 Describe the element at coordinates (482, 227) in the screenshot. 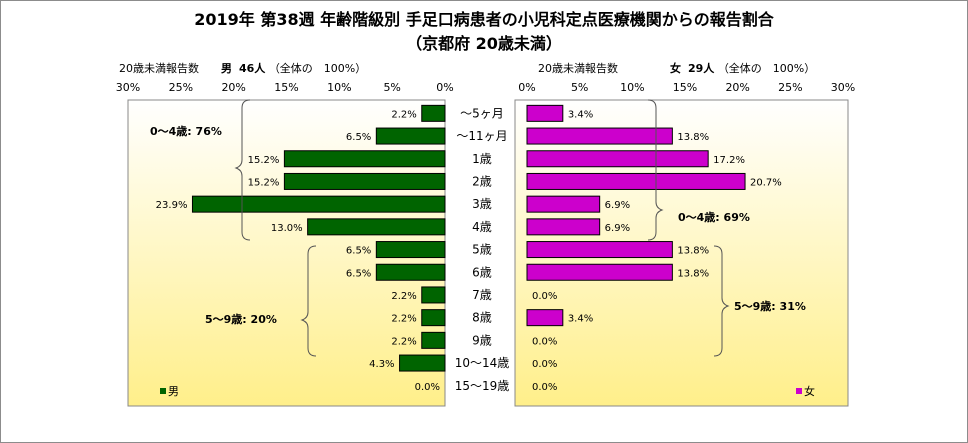

I see `category-label: 4歳` at that location.